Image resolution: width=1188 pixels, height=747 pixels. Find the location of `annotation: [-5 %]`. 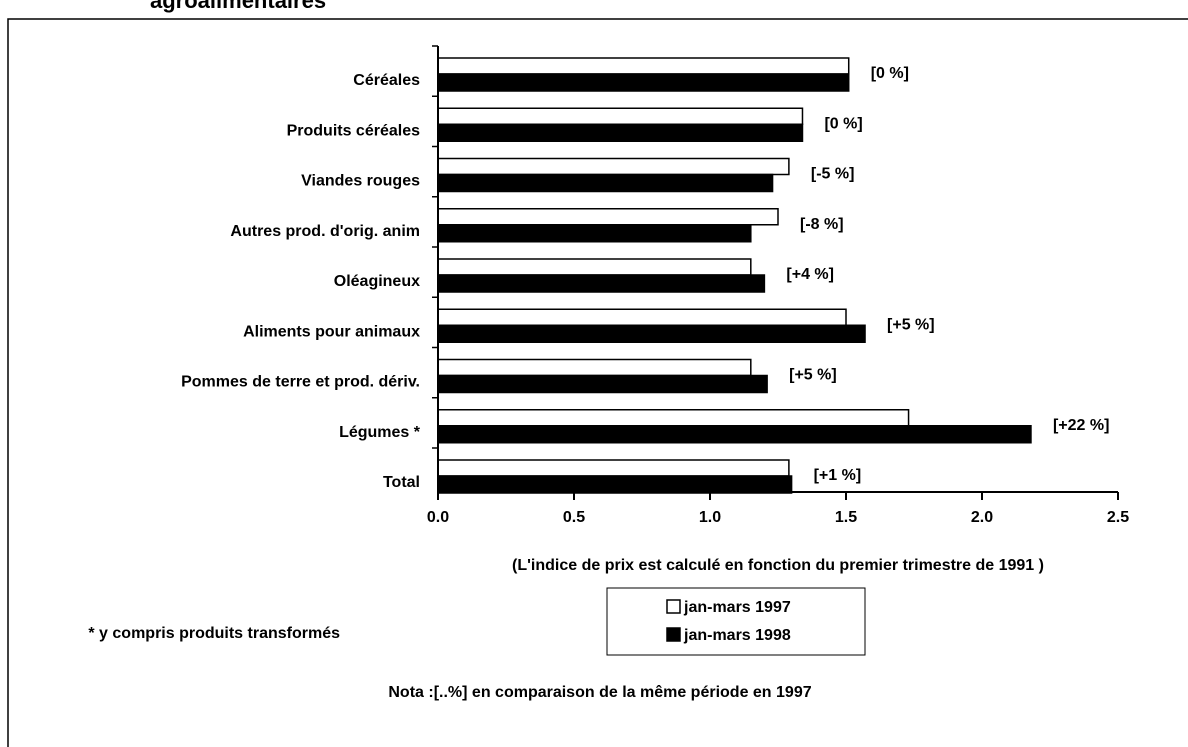

annotation: [-5 %] is located at coordinates (833, 174).